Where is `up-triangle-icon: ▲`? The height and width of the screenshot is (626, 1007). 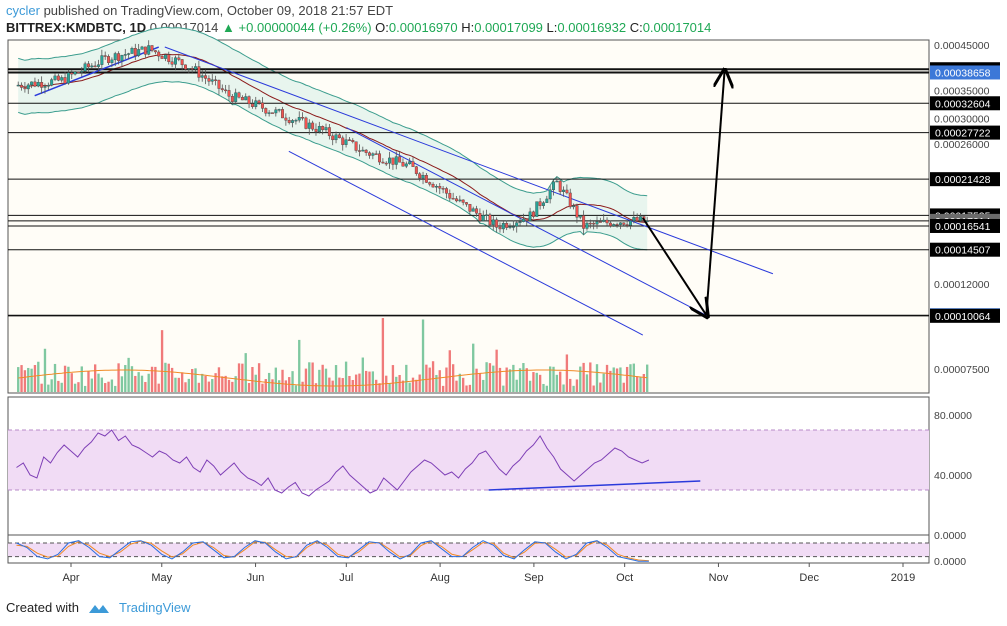
up-triangle-icon: ▲ is located at coordinates (228, 27).